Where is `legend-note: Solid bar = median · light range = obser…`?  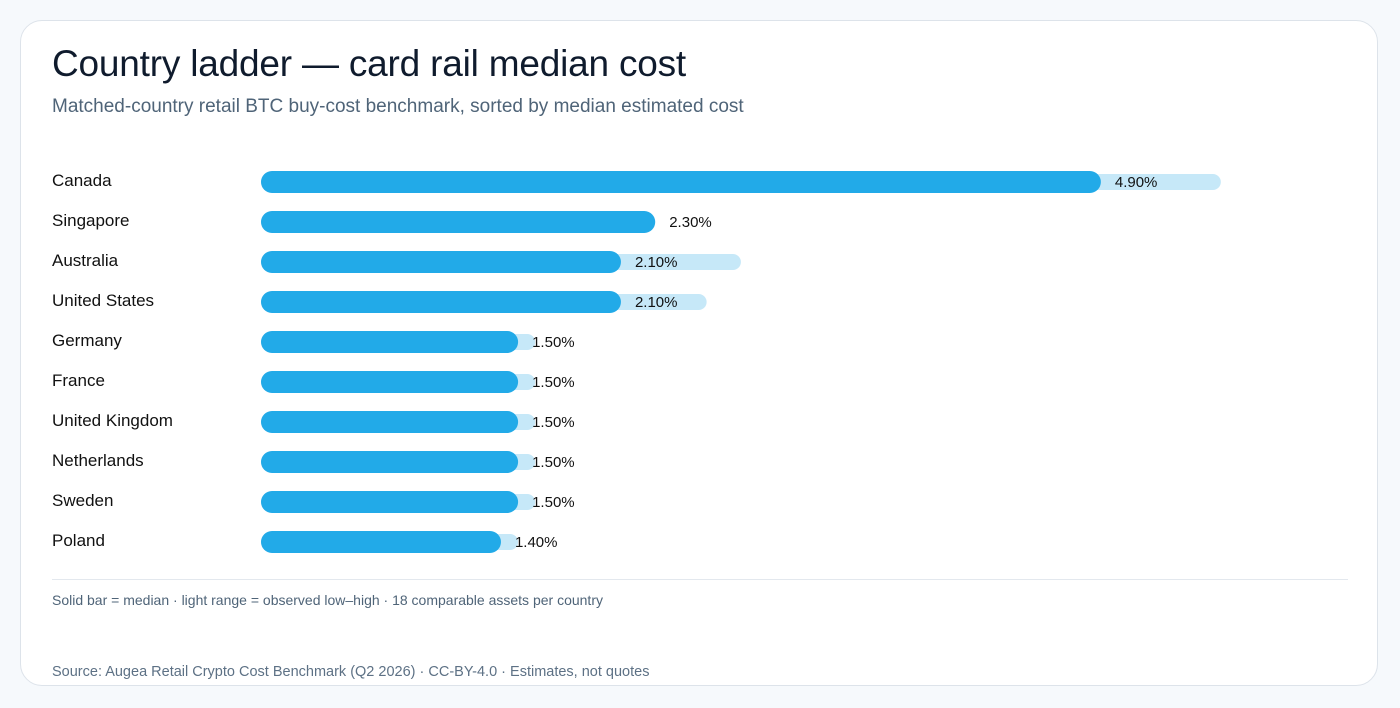 legend-note: Solid bar = median · light range = obser… is located at coordinates (327, 600).